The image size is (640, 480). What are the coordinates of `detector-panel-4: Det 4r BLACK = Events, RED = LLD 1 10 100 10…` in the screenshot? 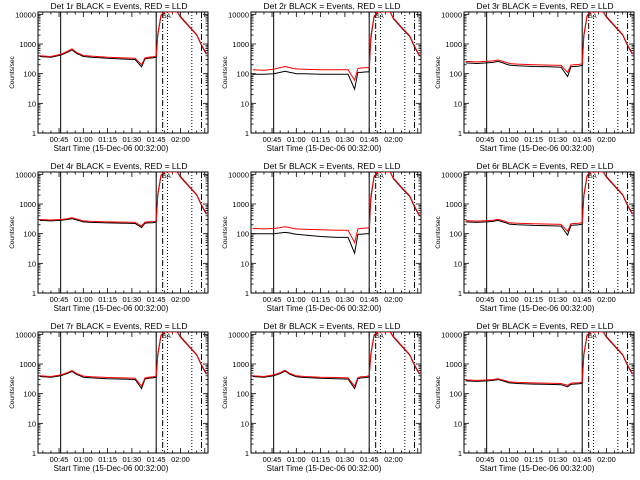 It's located at (106, 240).